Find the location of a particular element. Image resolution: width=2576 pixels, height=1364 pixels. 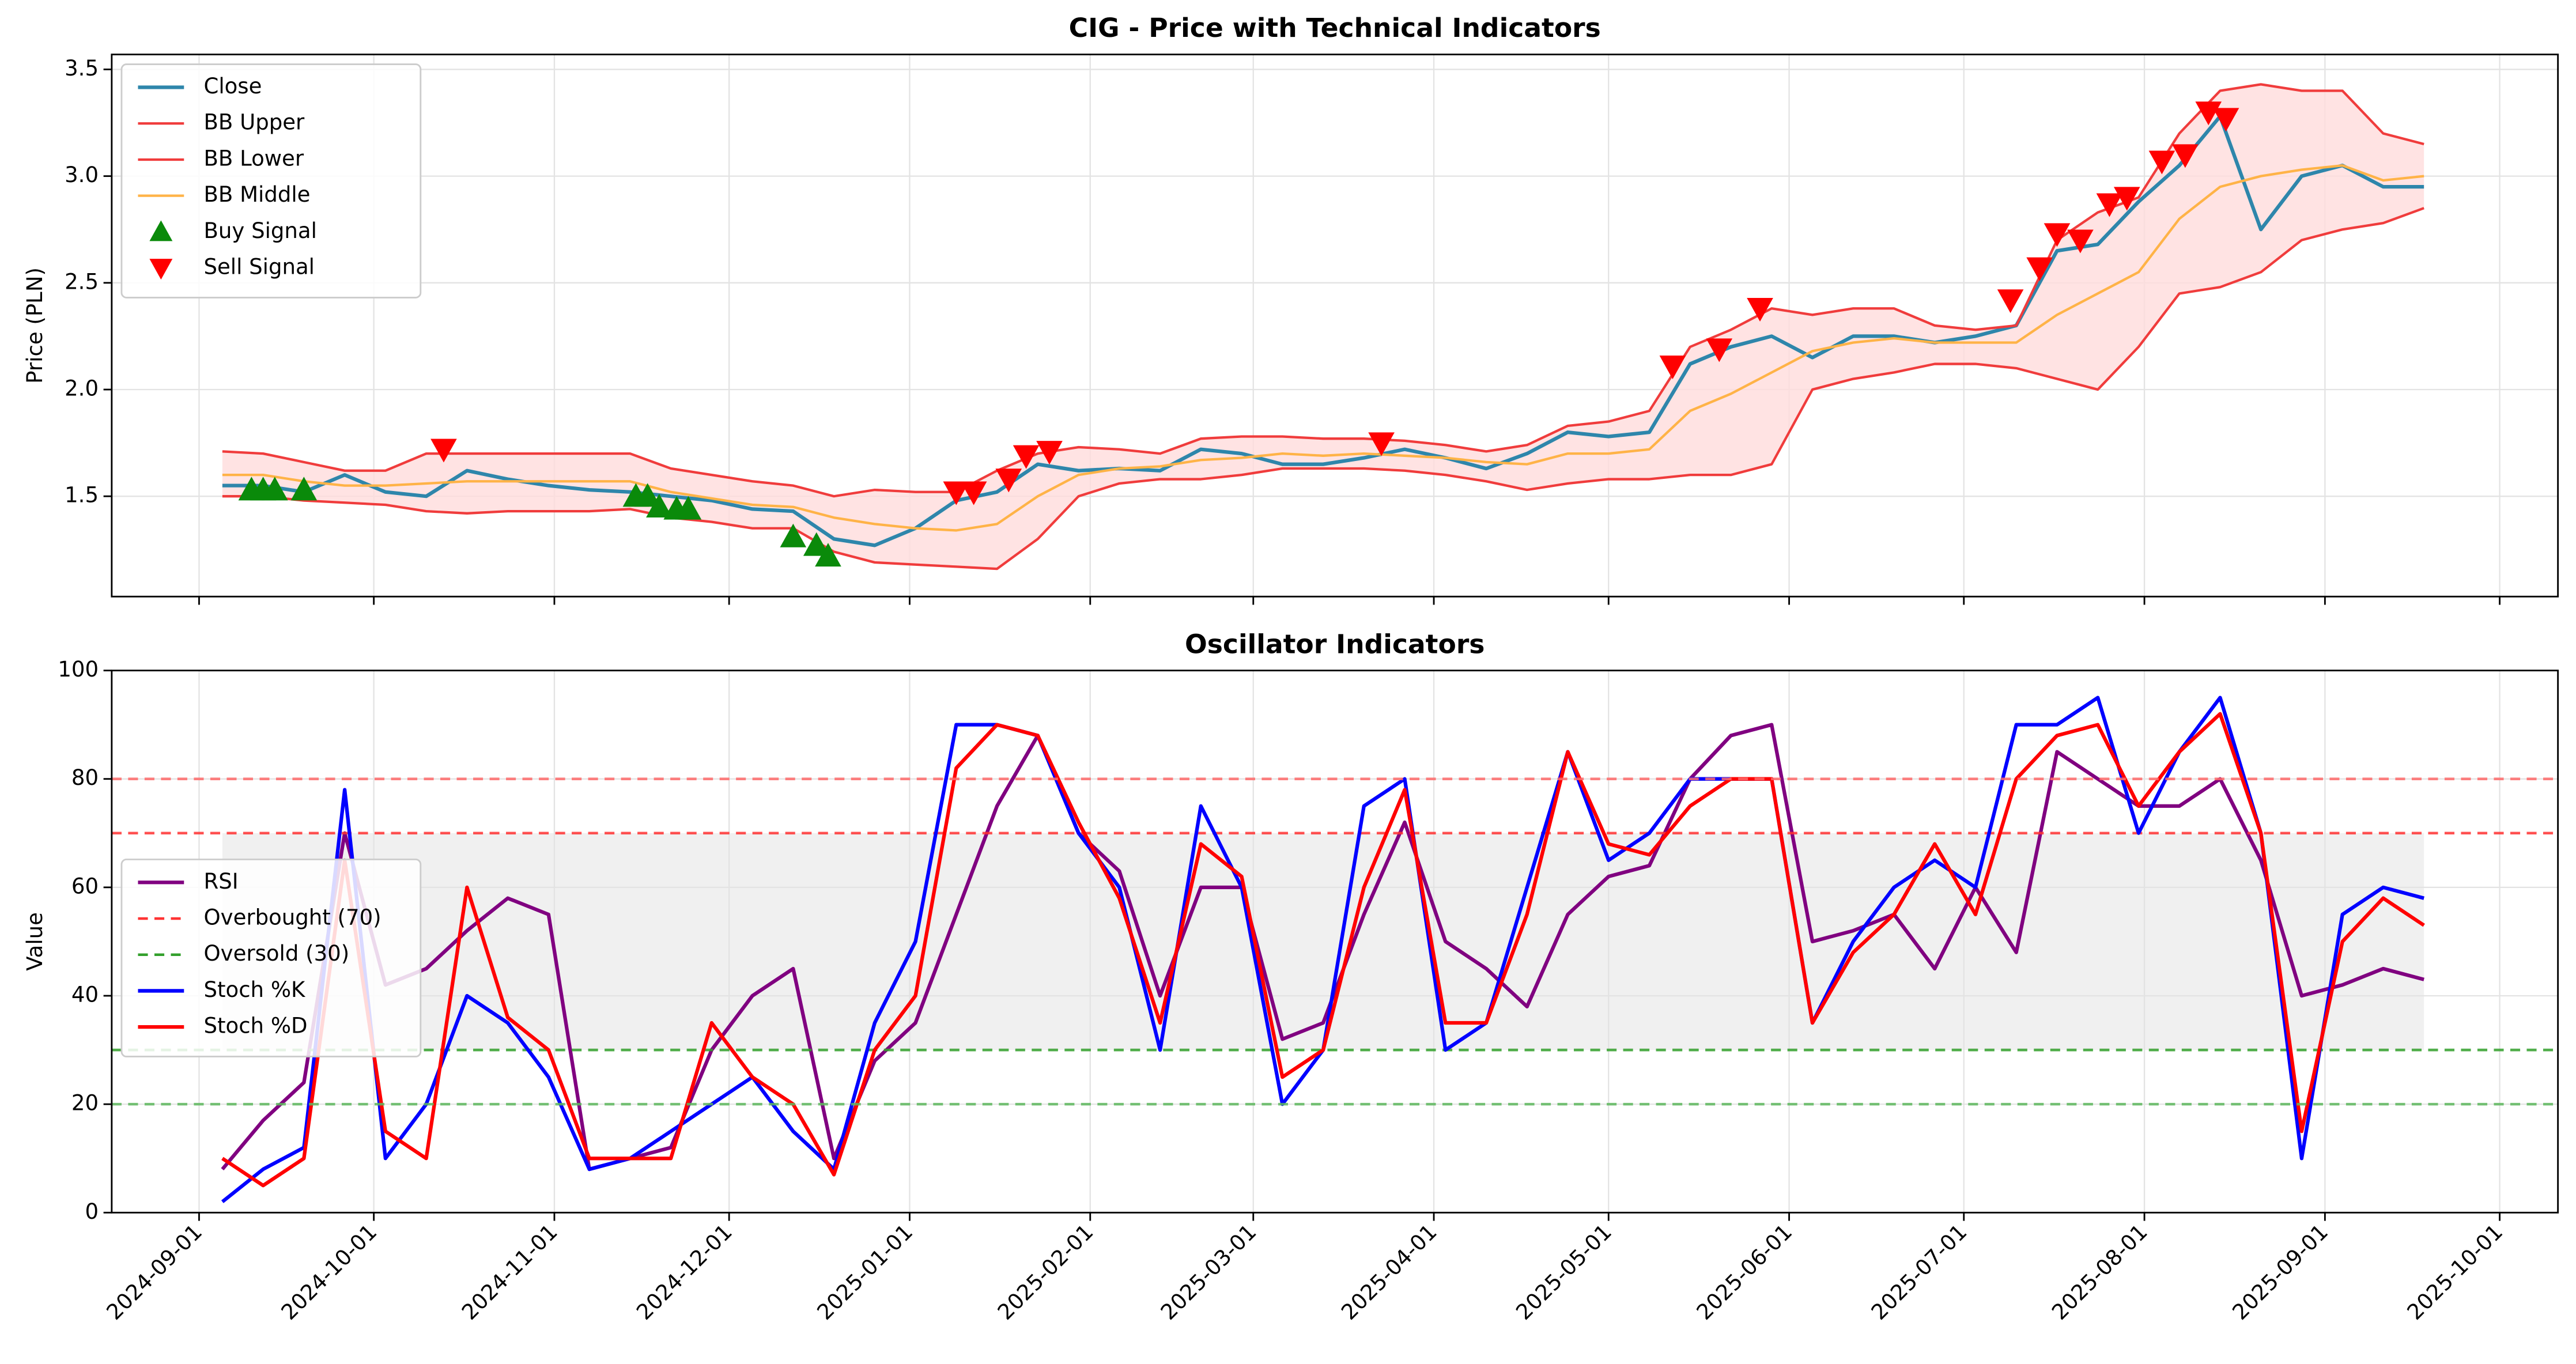

y-tick-label: 60 is located at coordinates (85, 886).